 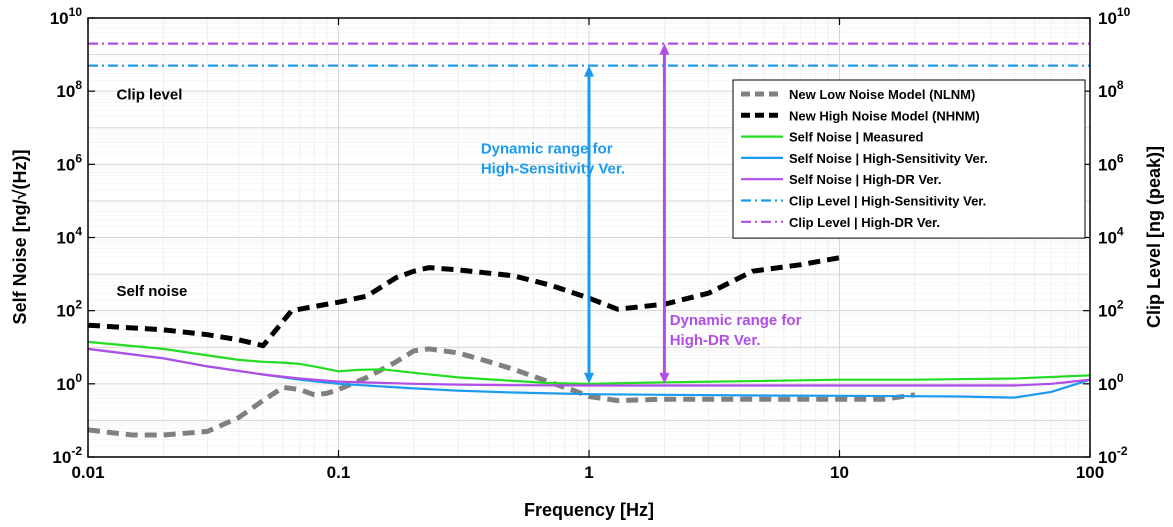 I want to click on y-tick-label-left: 10⁰, so click(x=69, y=382).